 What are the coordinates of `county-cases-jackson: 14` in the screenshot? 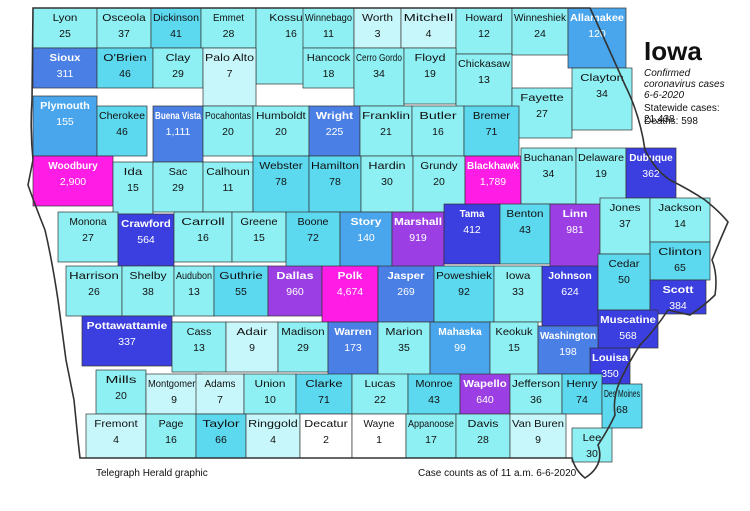 It's located at (680, 224).